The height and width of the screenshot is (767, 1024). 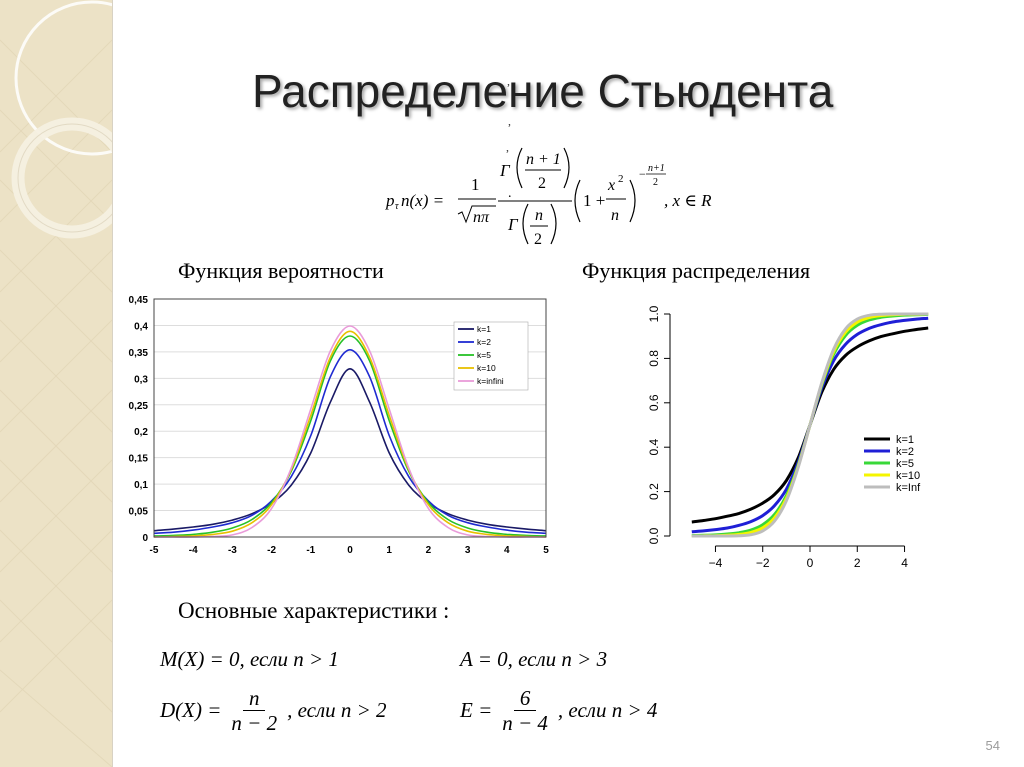 What do you see at coordinates (507, 550) in the screenshot?
I see `pdf-x-tick: 4` at bounding box center [507, 550].